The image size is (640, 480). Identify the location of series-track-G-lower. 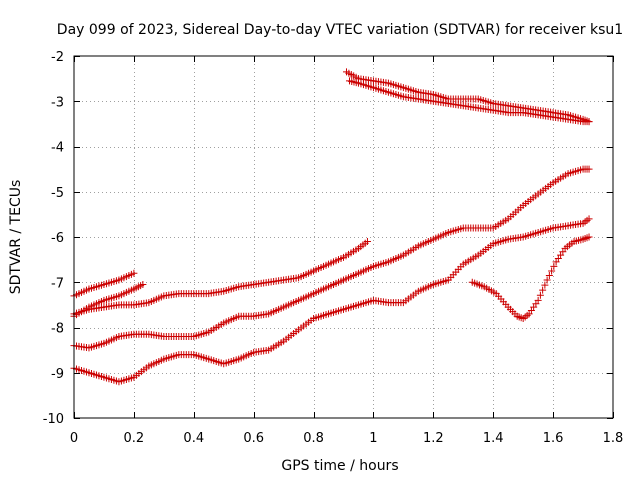
(469, 101).